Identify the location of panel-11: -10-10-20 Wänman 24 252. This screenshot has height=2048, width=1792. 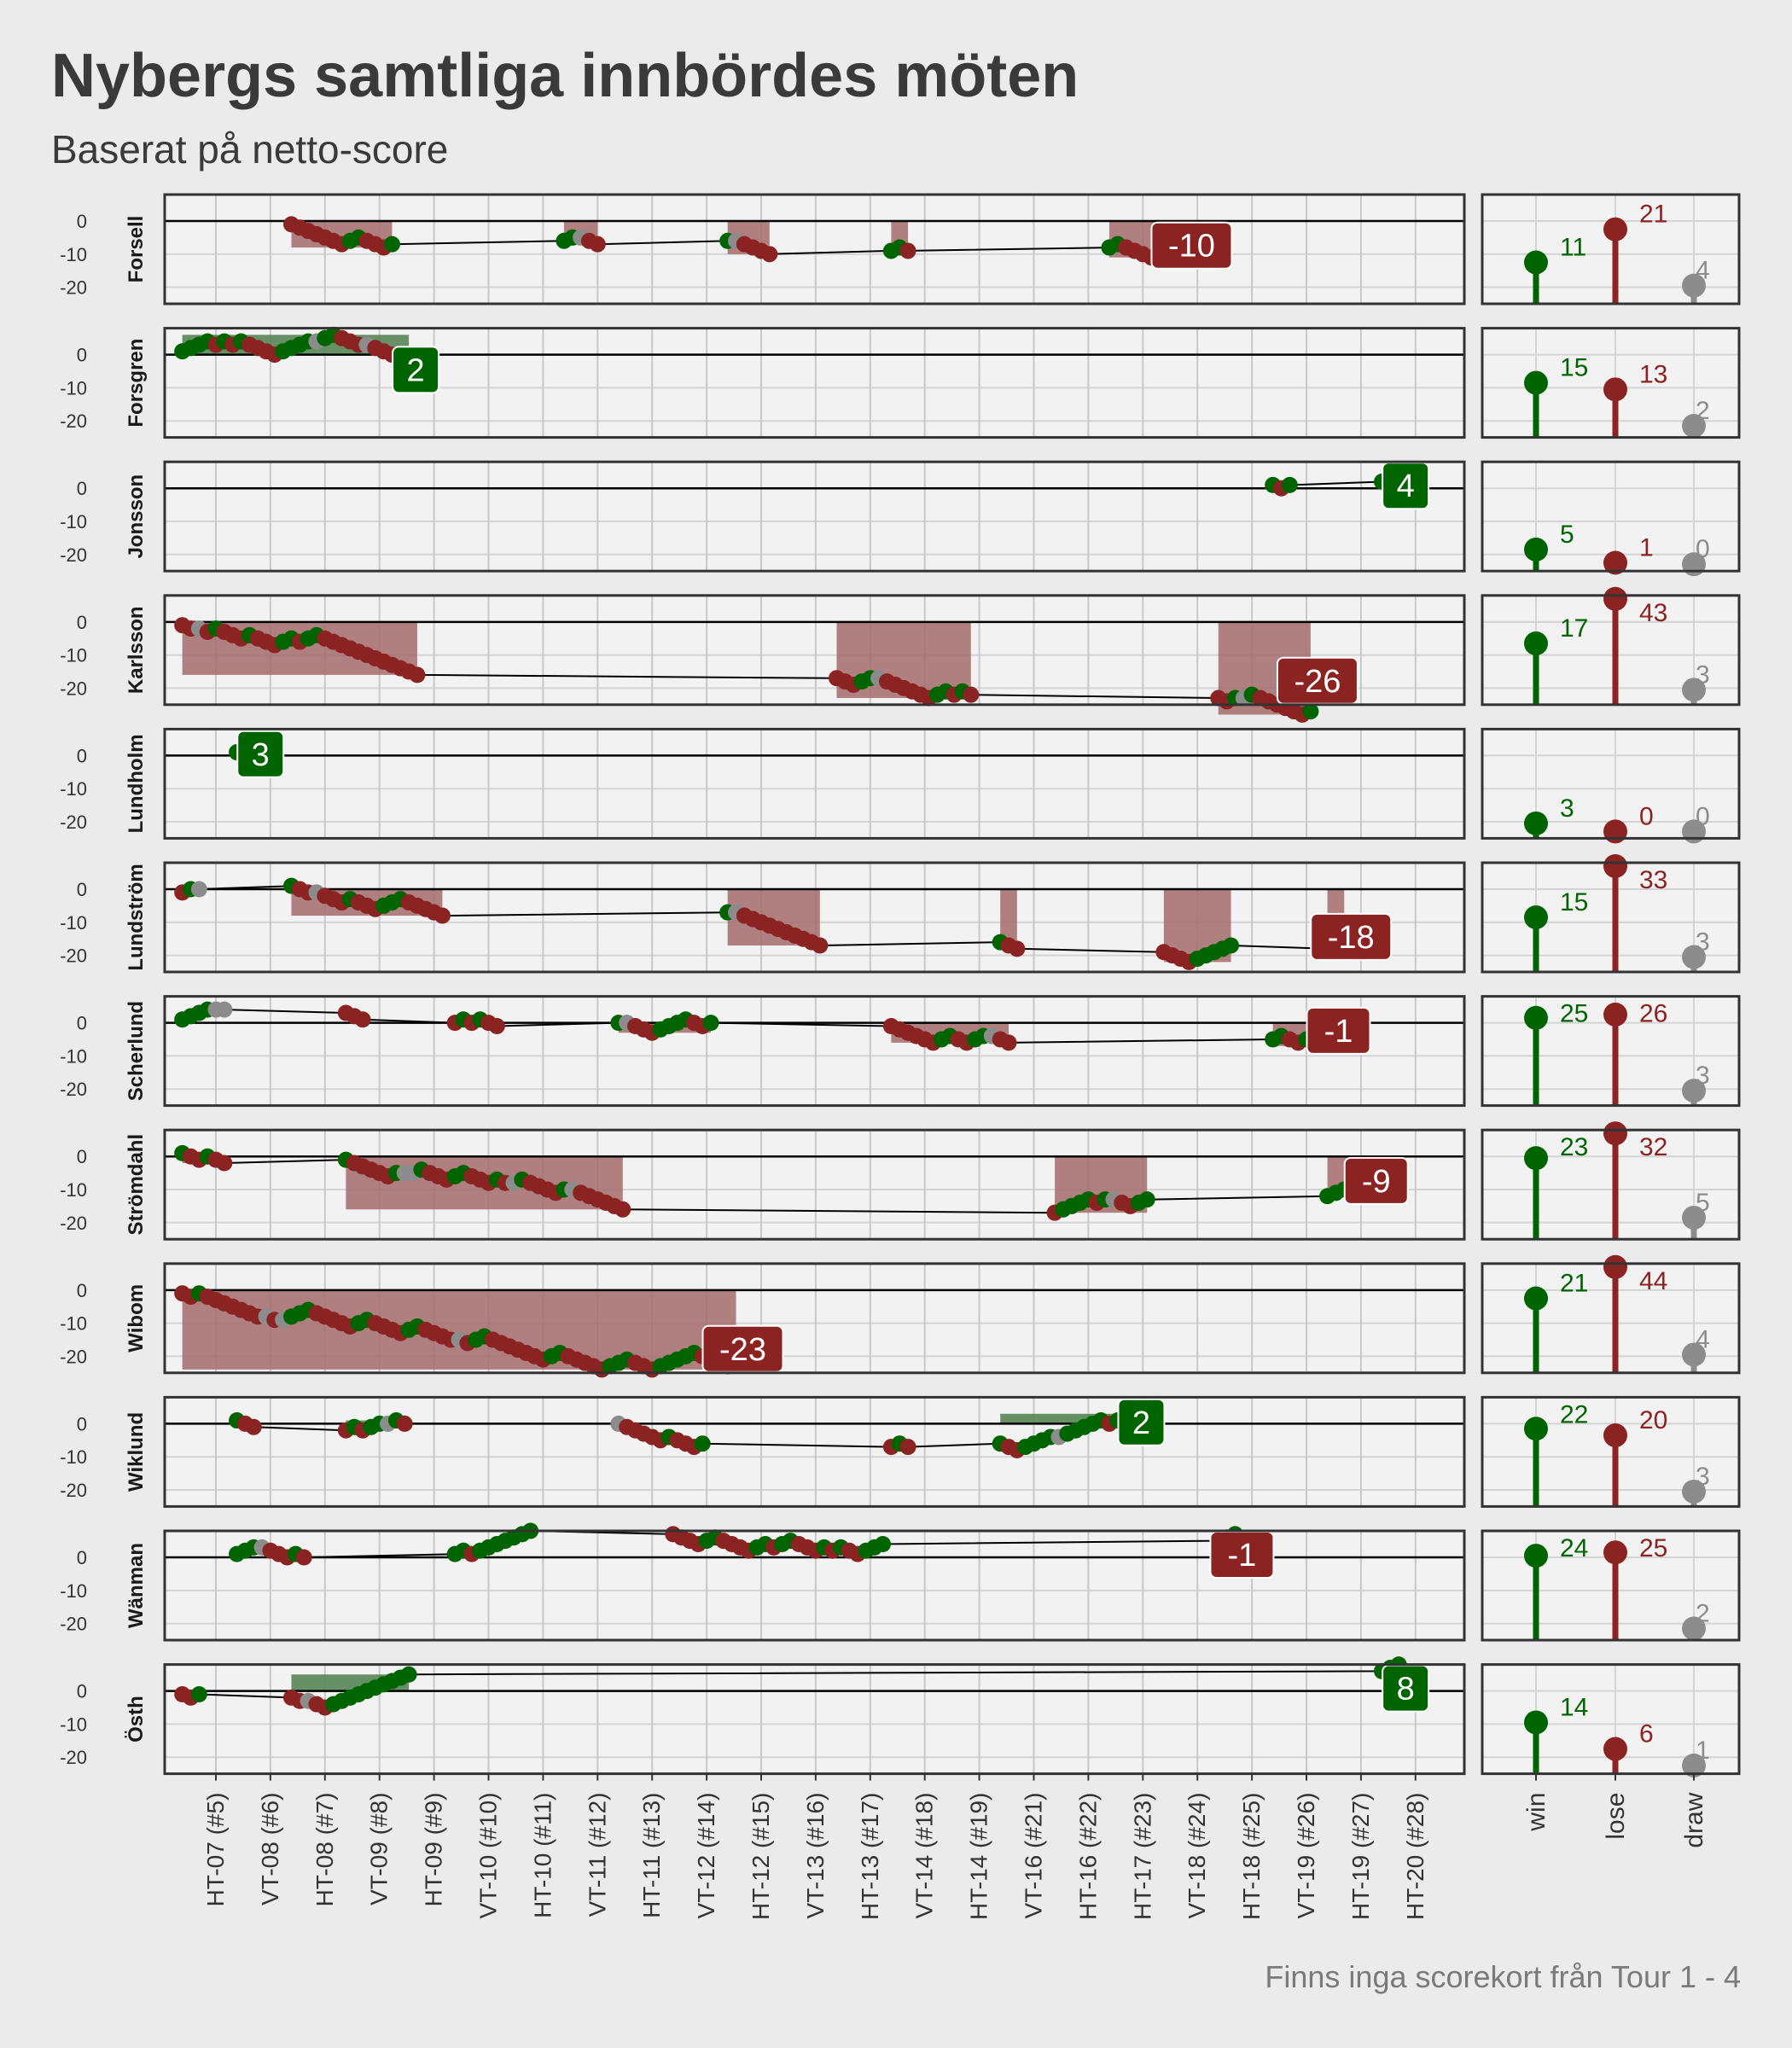
(901, 1582).